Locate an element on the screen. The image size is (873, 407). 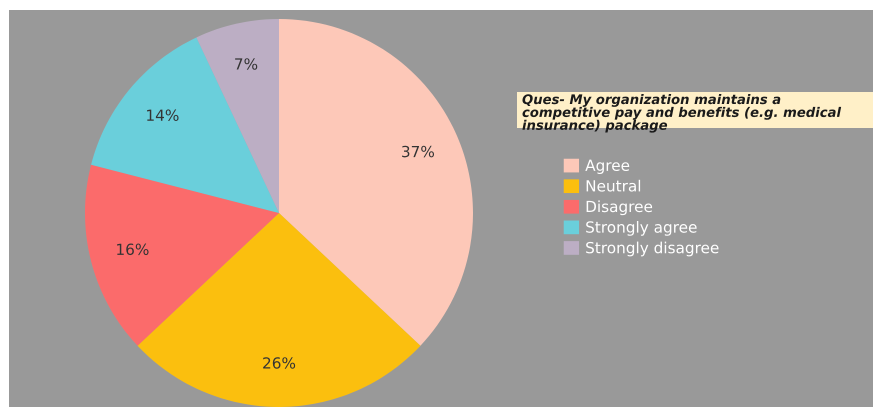
legend-label: Strongly disagree is located at coordinates (652, 249).